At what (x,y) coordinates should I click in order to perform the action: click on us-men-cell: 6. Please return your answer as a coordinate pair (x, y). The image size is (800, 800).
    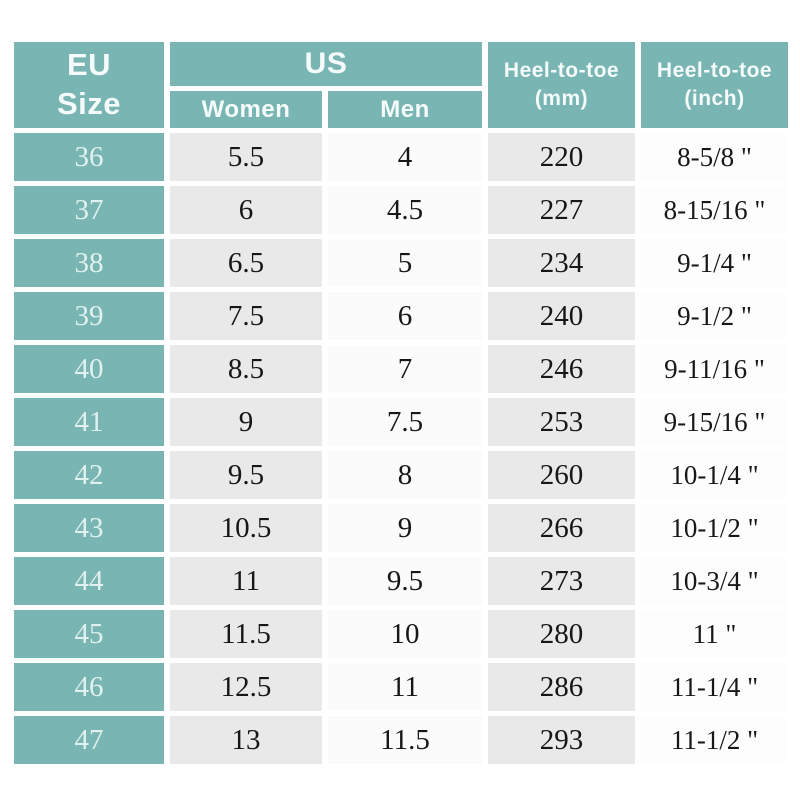
    Looking at the image, I should click on (405, 316).